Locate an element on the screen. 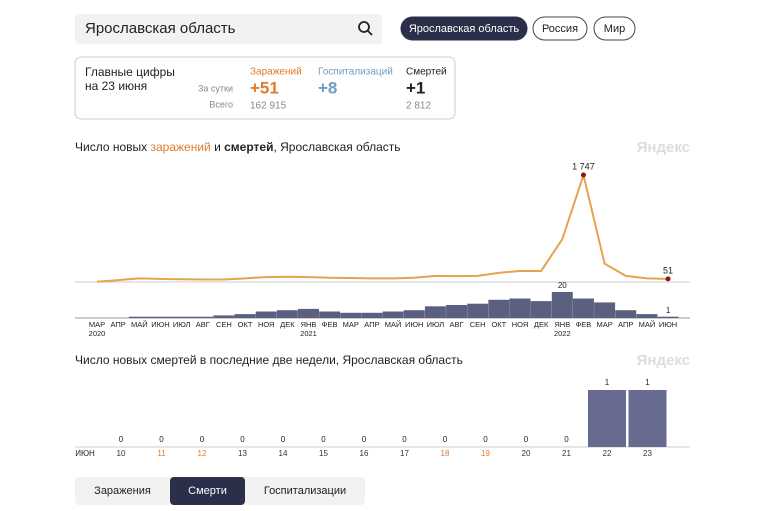 The width and height of the screenshot is (767, 511). tab-label: Госпитализации is located at coordinates (305, 491).